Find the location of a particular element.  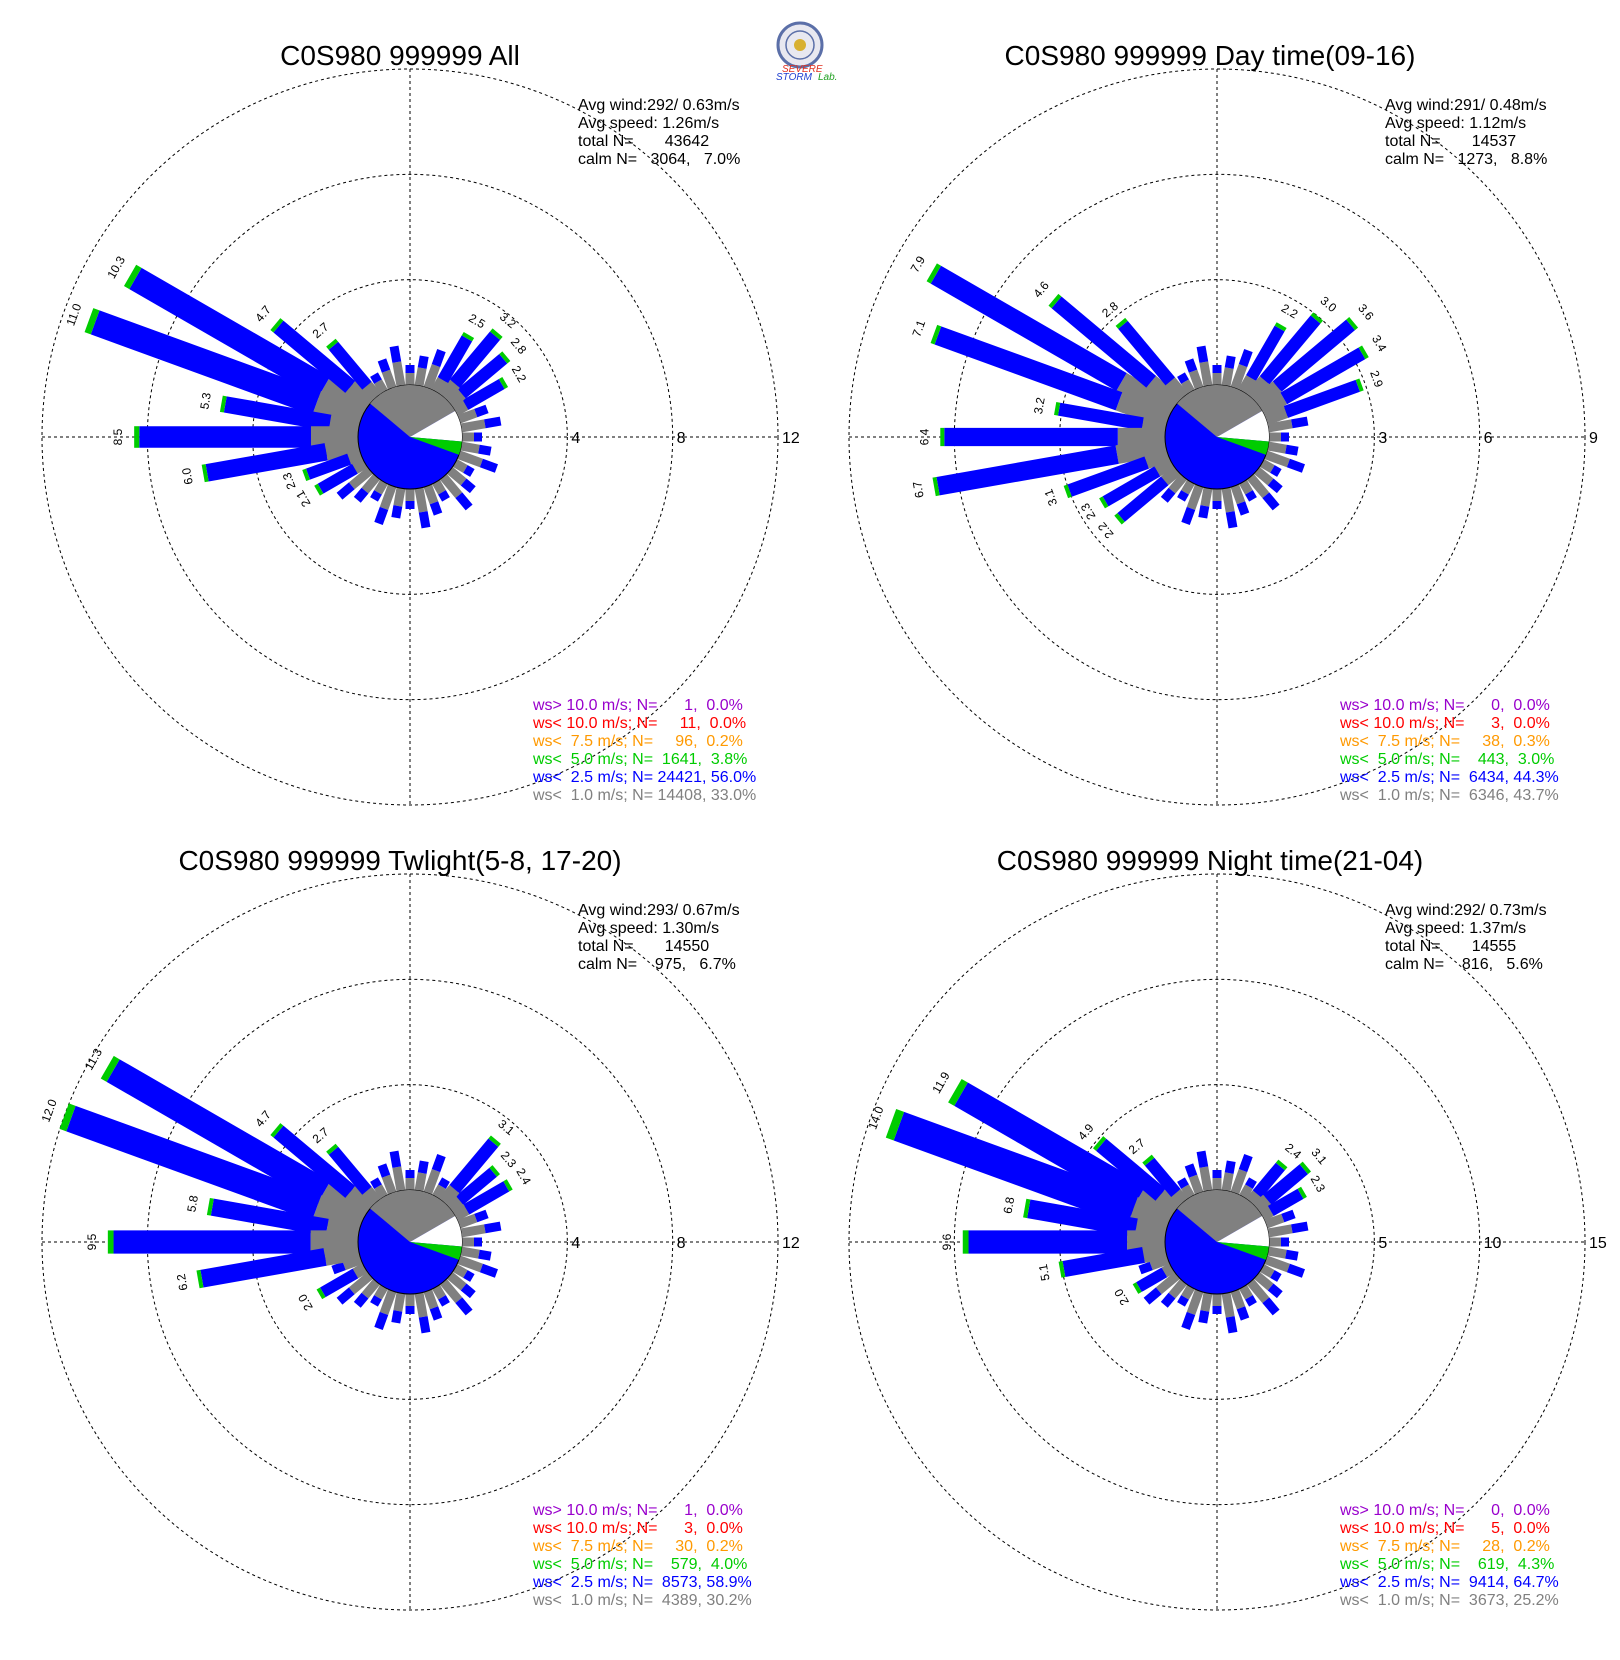

logo-word-storm: STORM is located at coordinates (794, 77).